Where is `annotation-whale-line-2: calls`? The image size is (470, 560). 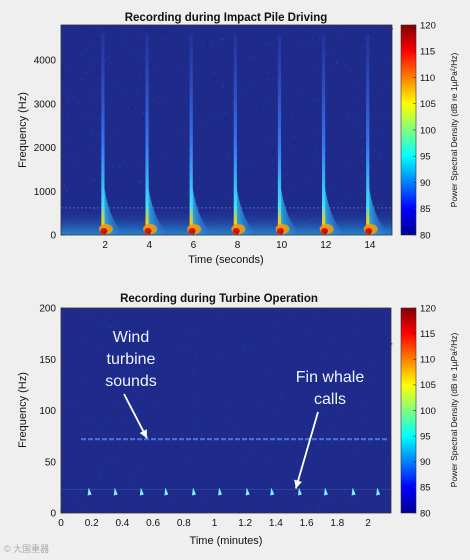 annotation-whale-line-2: calls is located at coordinates (330, 399).